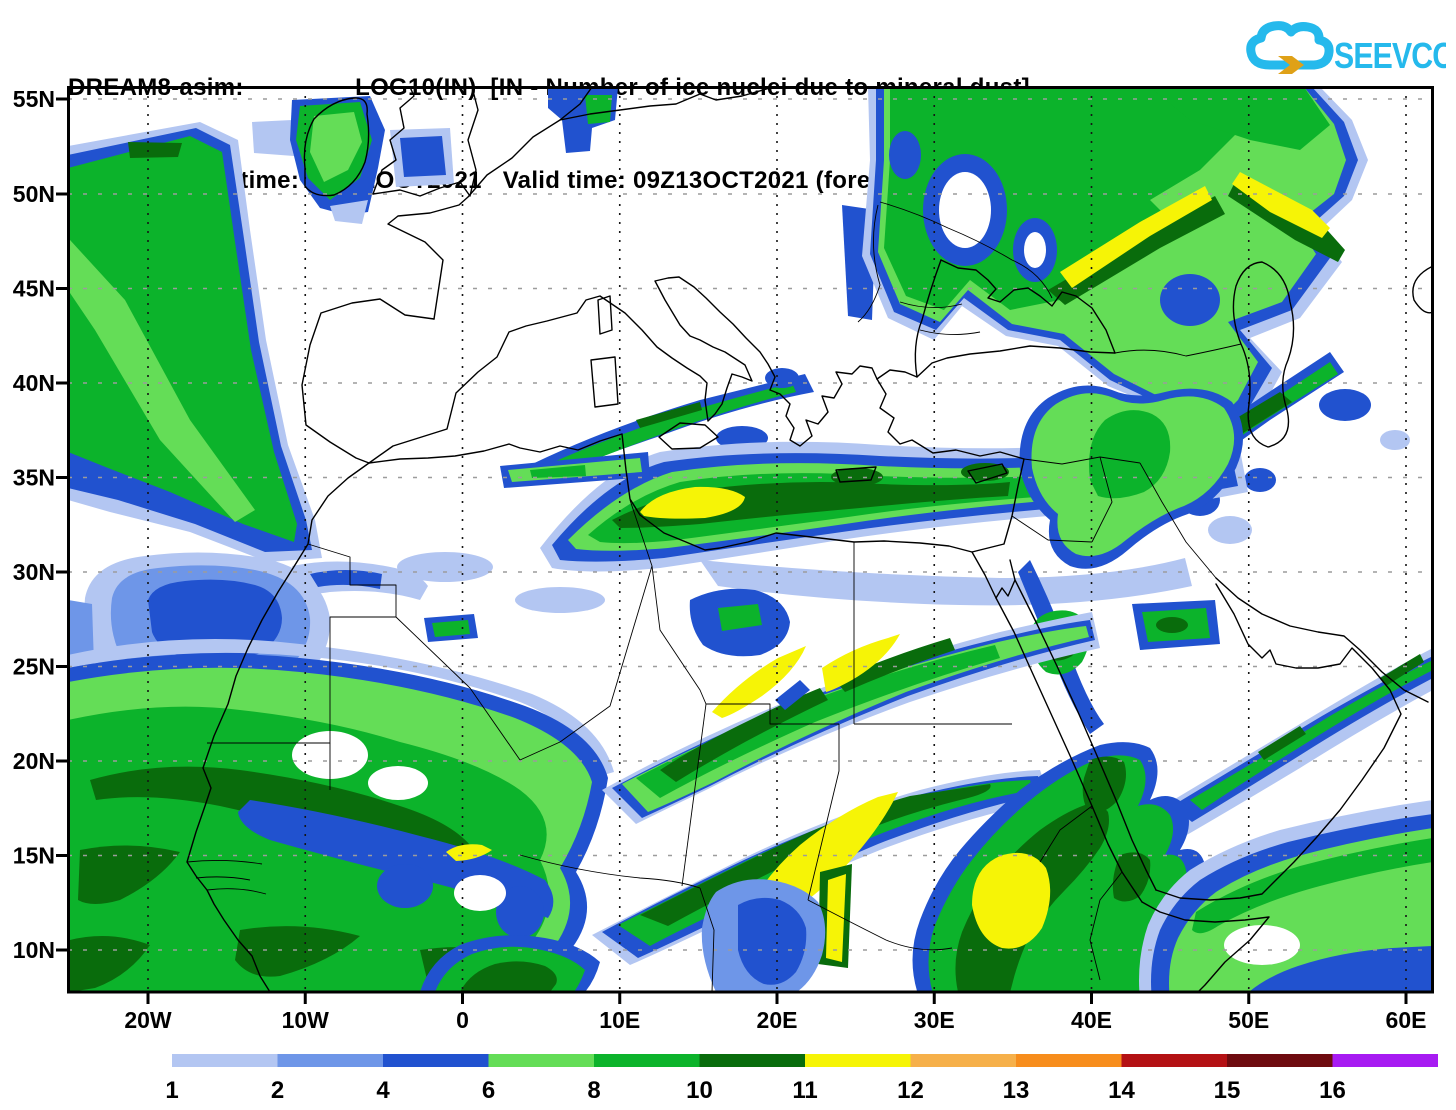 This screenshot has width=1456, height=1110. Describe the element at coordinates (488, 1090) in the screenshot. I see `colorbar-label: 6` at that location.